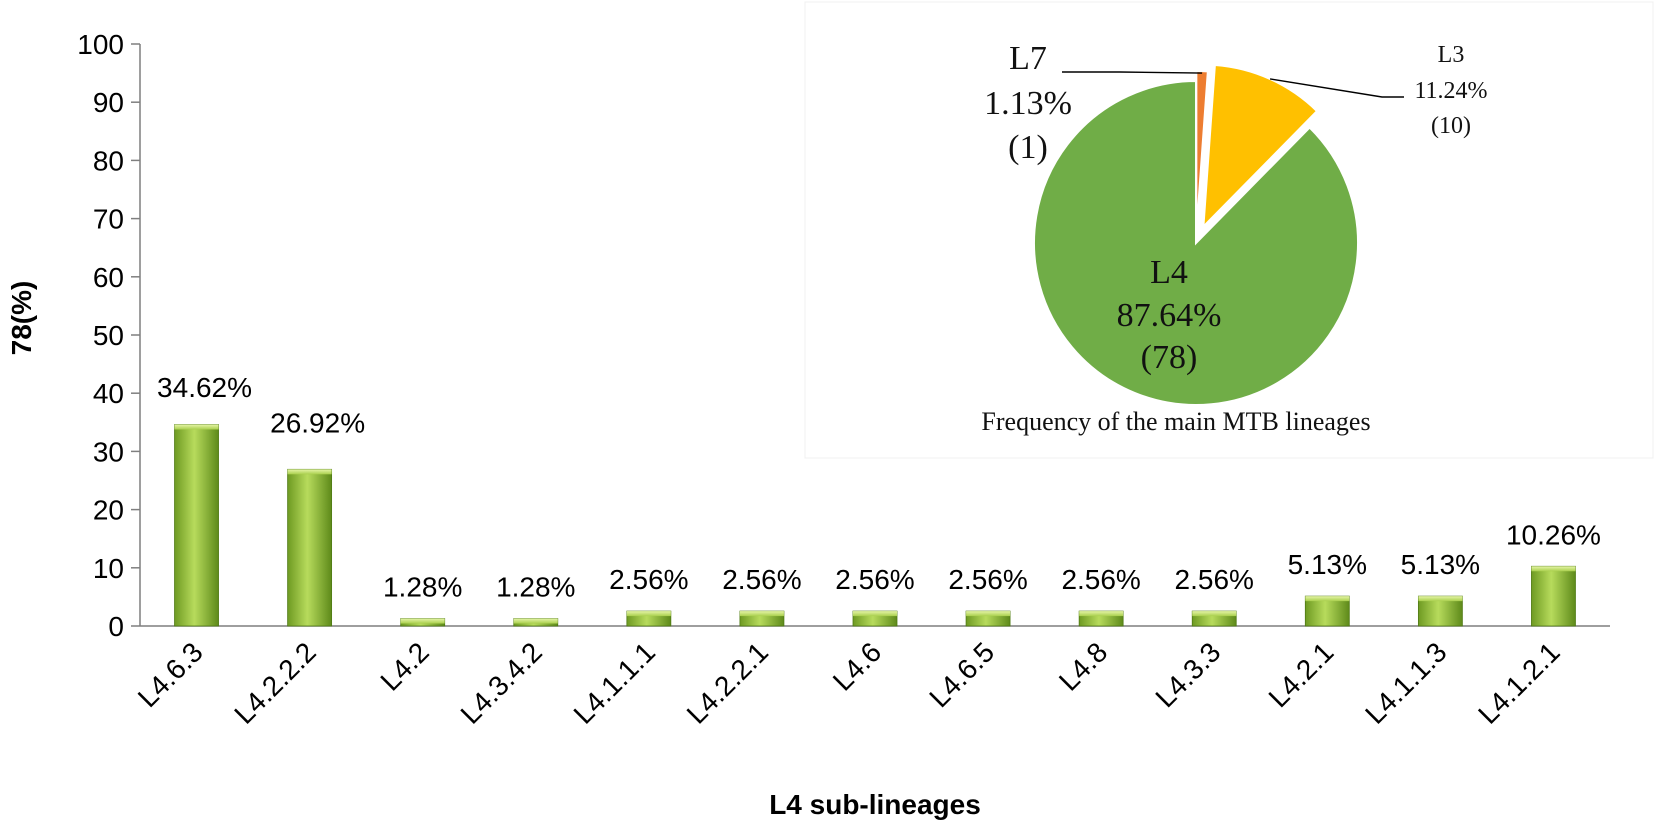 Image resolution: width=1658 pixels, height=825 pixels. Describe the element at coordinates (1196, 242) in the screenshot. I see `pie-slice-l4` at that location.